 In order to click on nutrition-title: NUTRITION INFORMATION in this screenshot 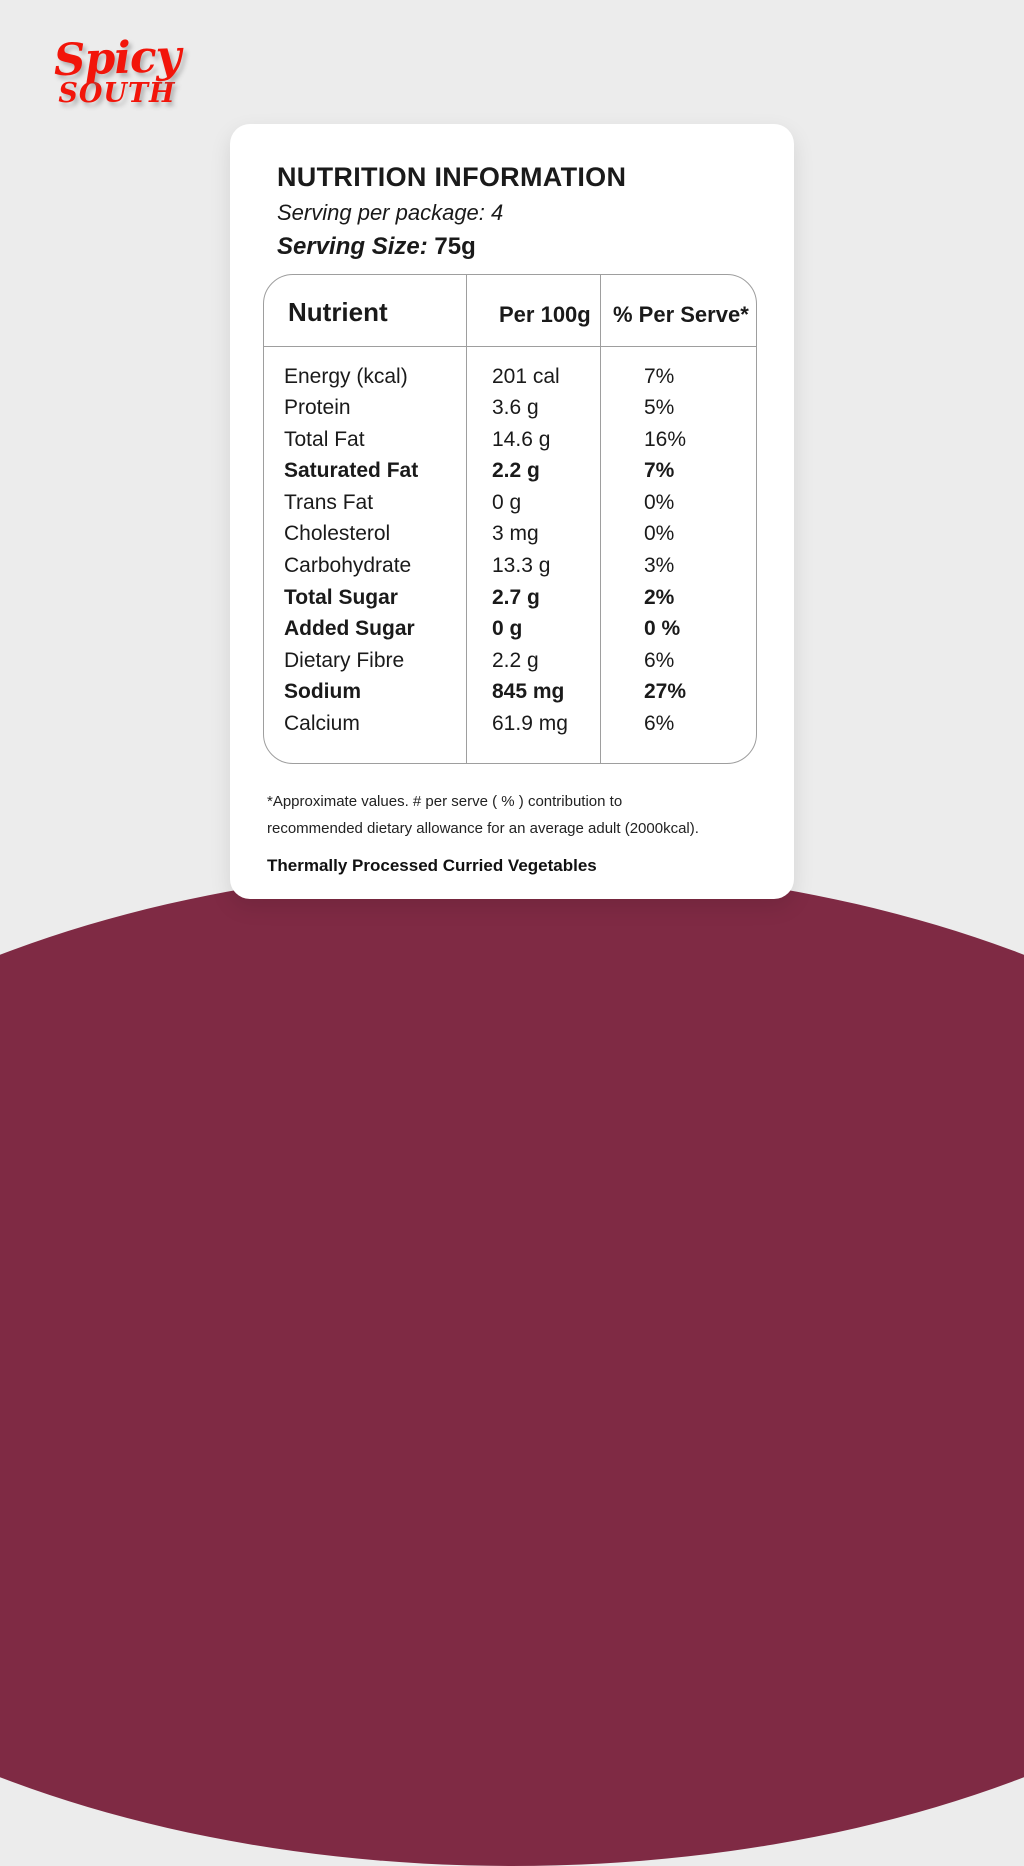, I will do `click(452, 177)`.